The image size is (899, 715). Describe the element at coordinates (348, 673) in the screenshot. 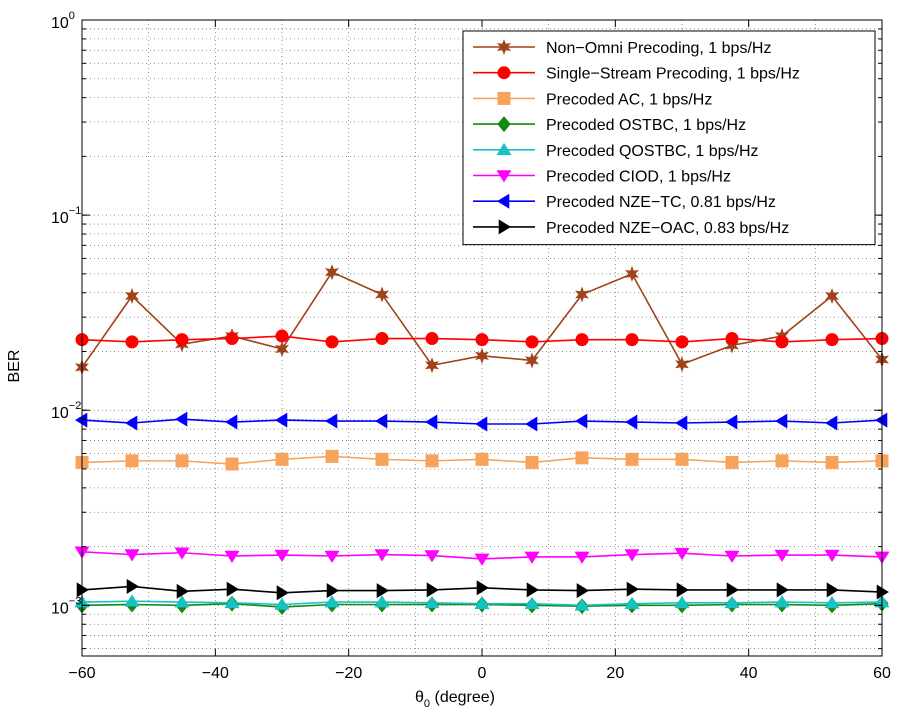

I see `x-tick-label: −20` at that location.